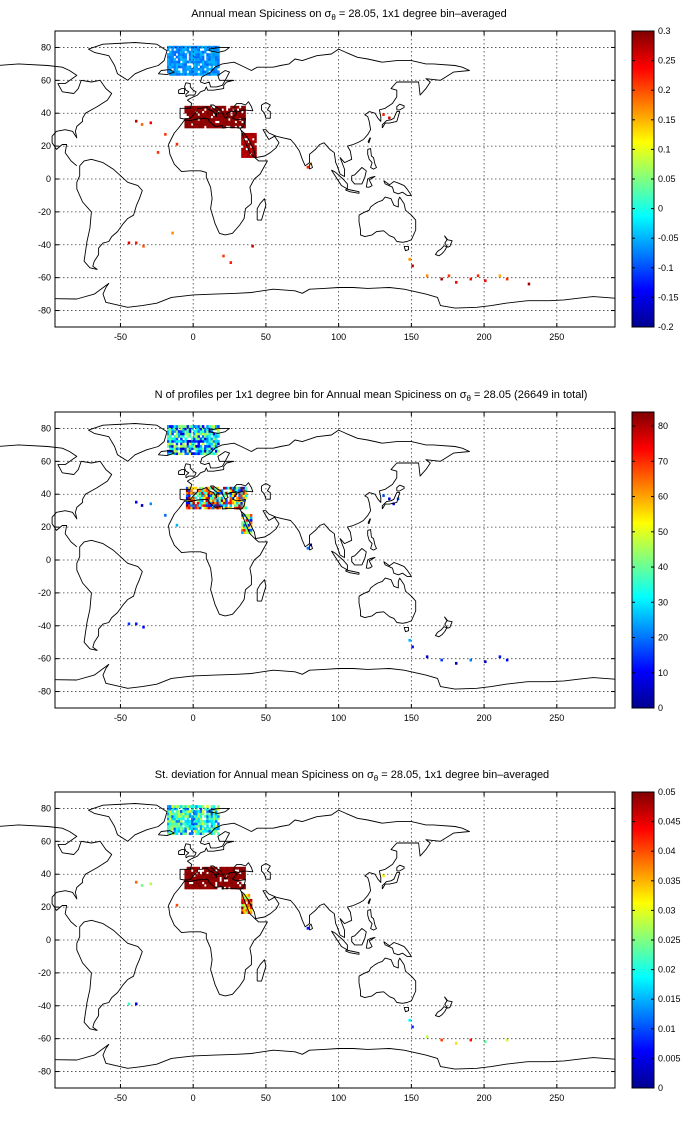  What do you see at coordinates (667, 120) in the screenshot?
I see `colorbar-tick-label: 0.15` at bounding box center [667, 120].